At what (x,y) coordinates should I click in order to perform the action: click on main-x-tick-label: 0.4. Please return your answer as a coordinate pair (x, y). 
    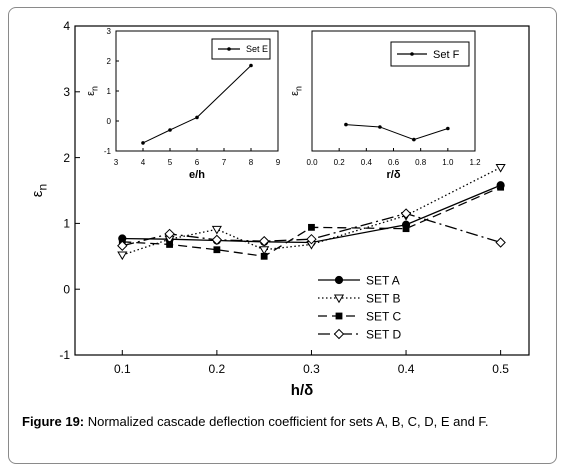
    Looking at the image, I should click on (406, 369).